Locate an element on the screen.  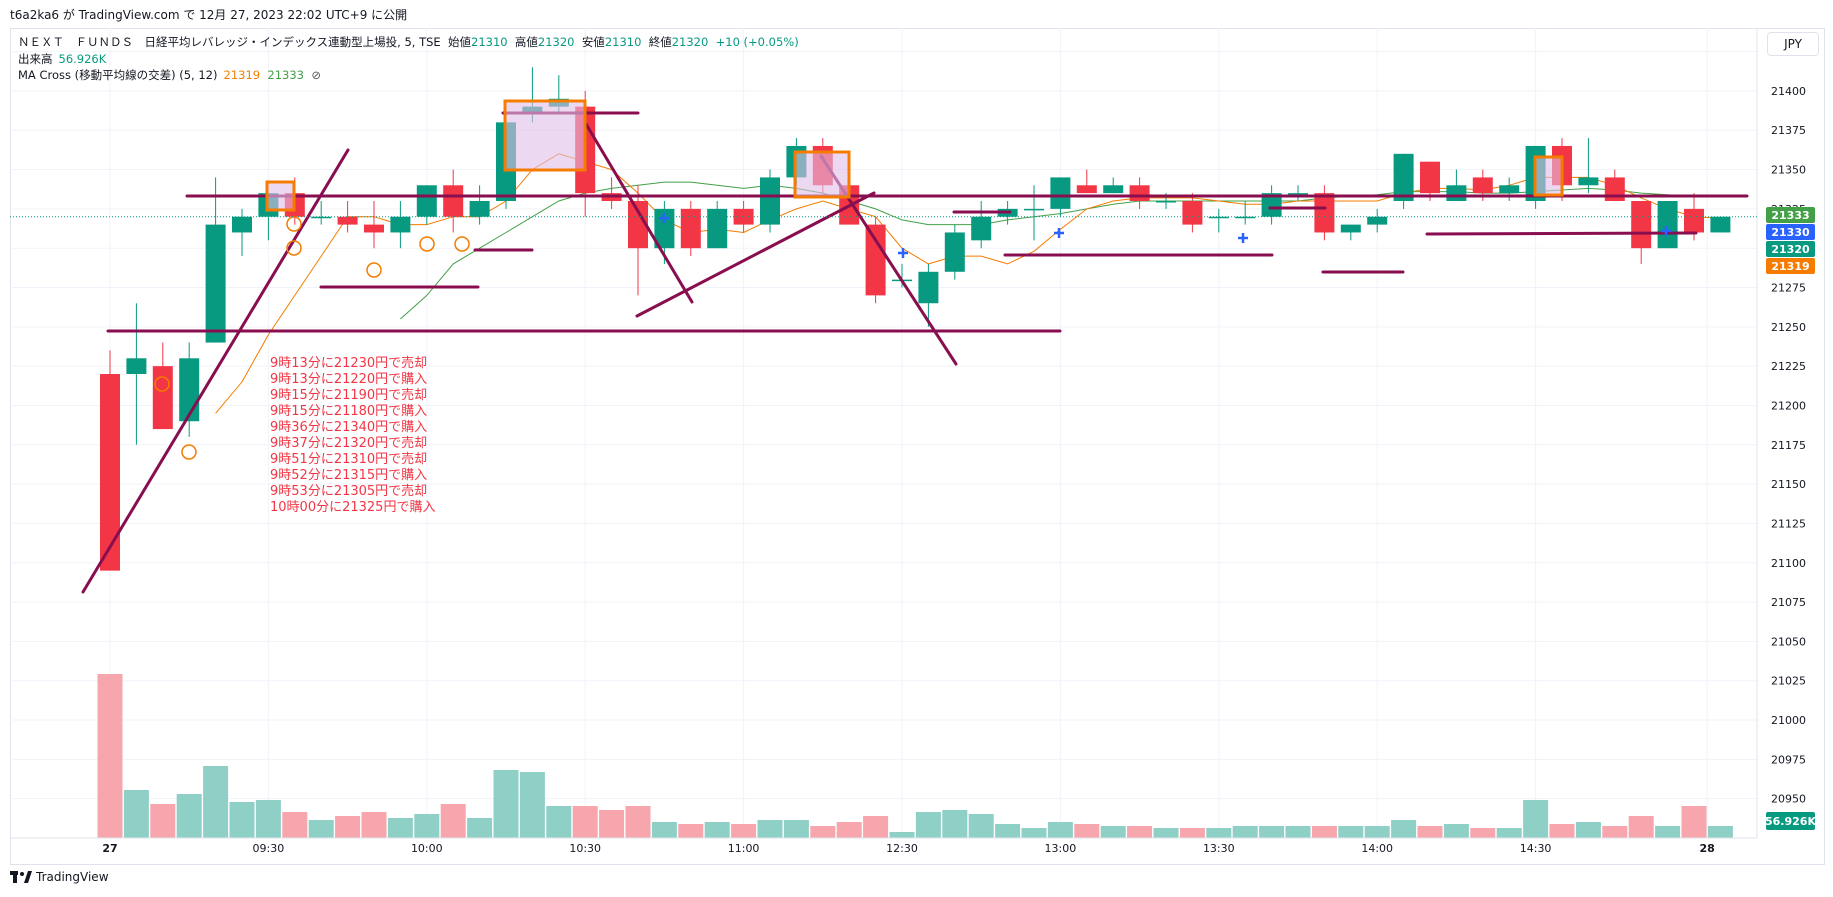
volume-label: 出来高 is located at coordinates (35, 58).